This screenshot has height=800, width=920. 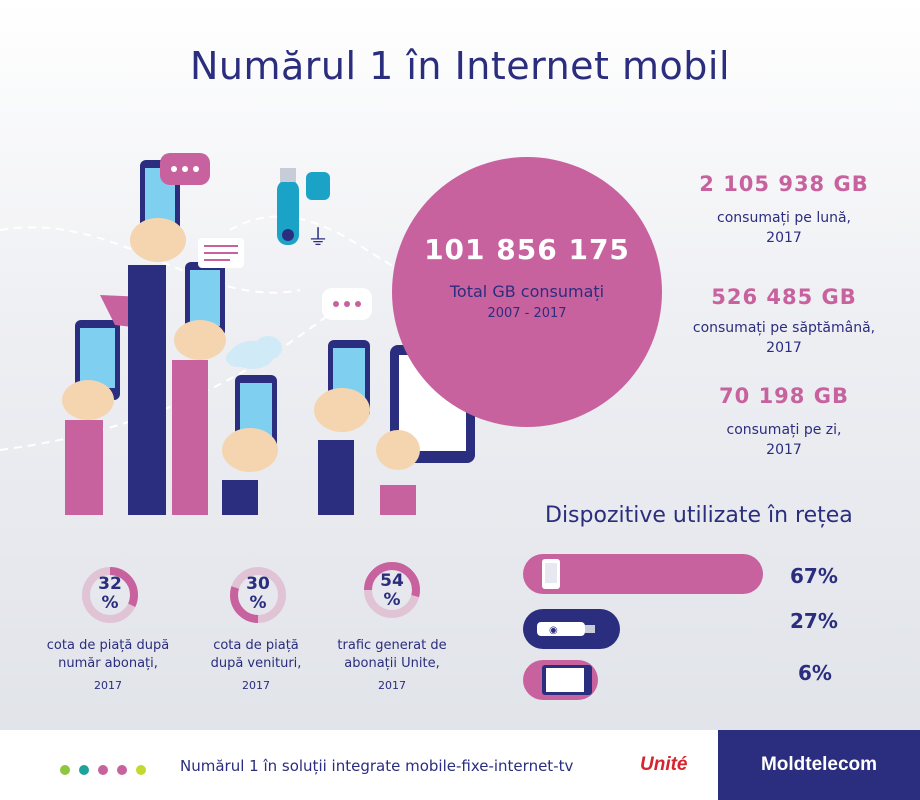 I want to click on footer-dots, so click(x=107, y=769).